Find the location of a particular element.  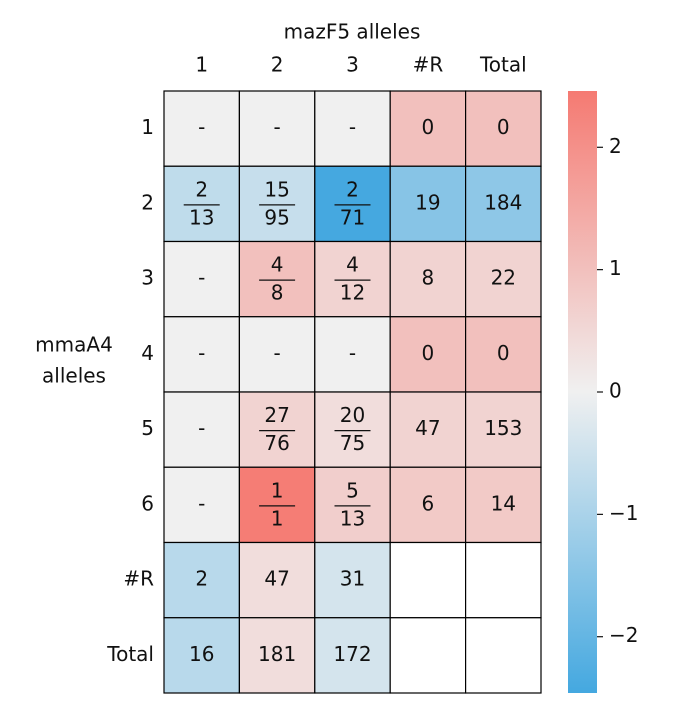

y-tick-label: 5 is located at coordinates (147, 428).